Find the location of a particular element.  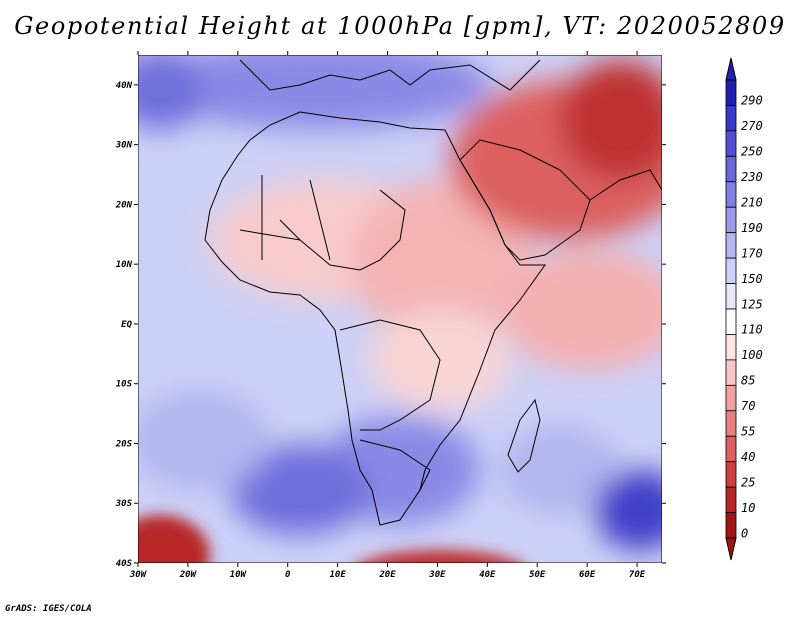

field-blob-north is located at coordinates (320, 92).